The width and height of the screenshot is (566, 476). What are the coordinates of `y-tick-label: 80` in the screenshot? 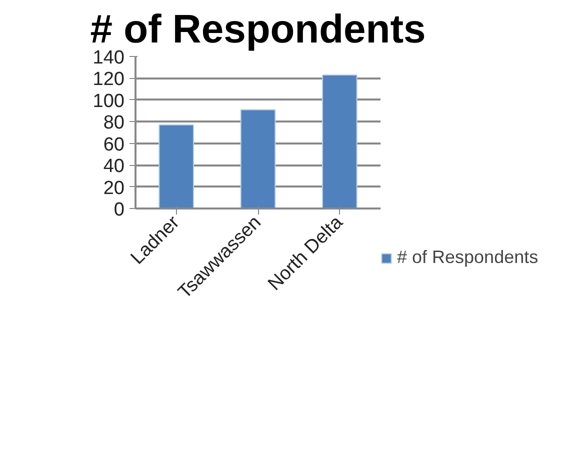 It's located at (114, 123).